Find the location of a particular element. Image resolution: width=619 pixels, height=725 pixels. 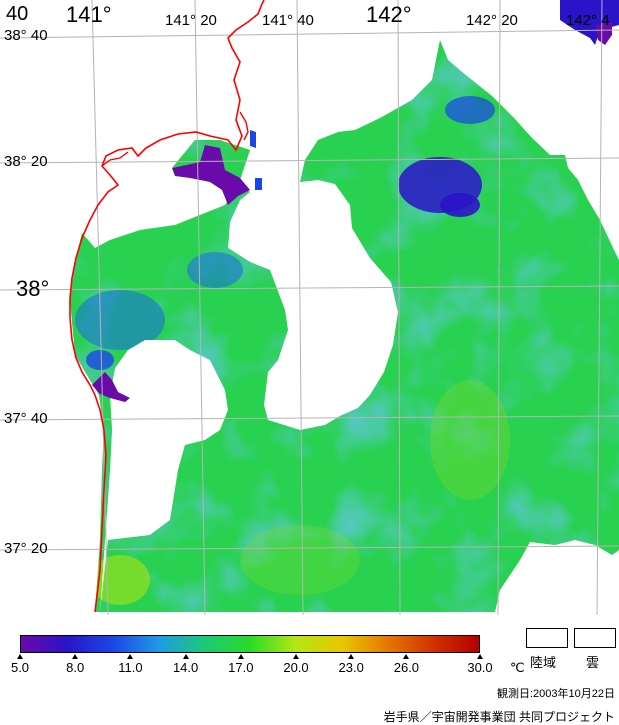

lat-label-38: 38° is located at coordinates (33, 288).